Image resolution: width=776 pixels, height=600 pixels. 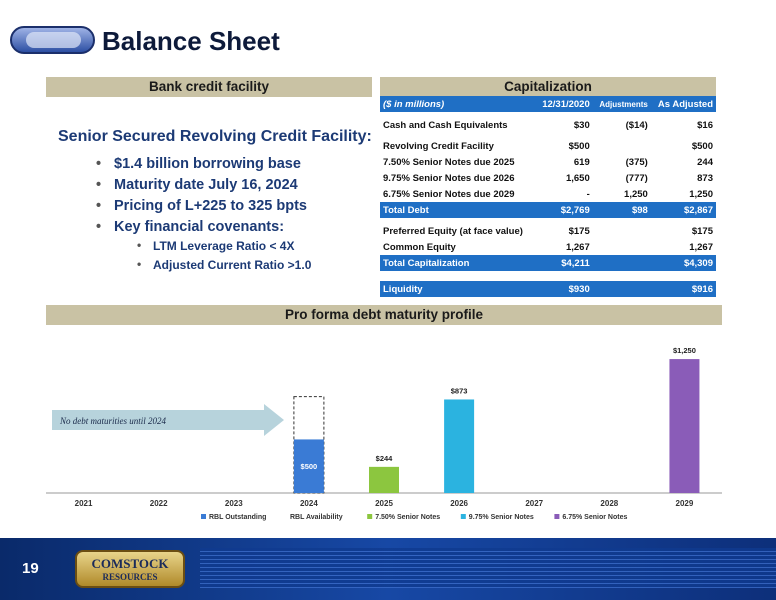 What do you see at coordinates (548, 178) in the screenshot?
I see `table-row: 9.75% Senior Notes due 2026 1,650 (777) 873` at bounding box center [548, 178].